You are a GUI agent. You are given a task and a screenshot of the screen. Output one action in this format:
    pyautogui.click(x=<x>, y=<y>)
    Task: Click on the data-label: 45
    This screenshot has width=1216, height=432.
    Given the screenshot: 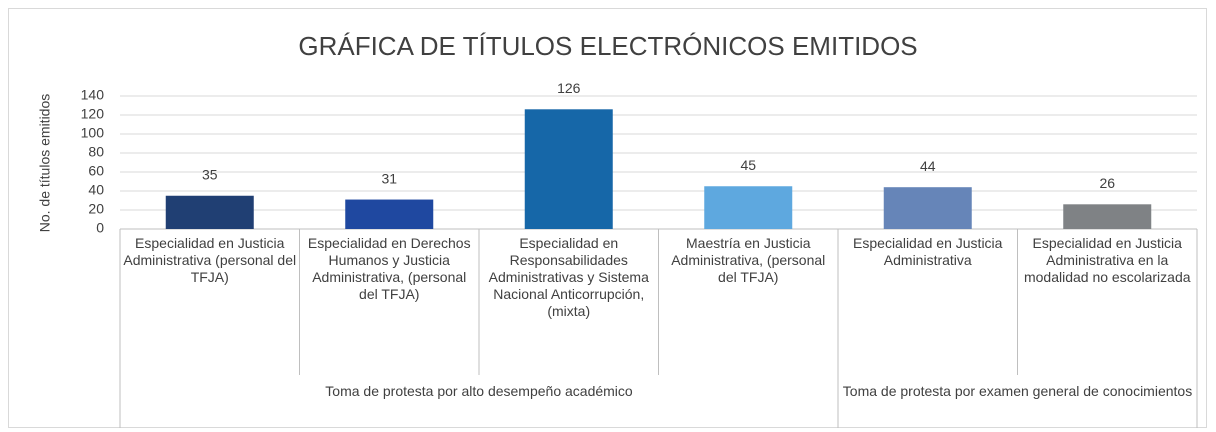 What is the action you would take?
    pyautogui.click(x=748, y=165)
    